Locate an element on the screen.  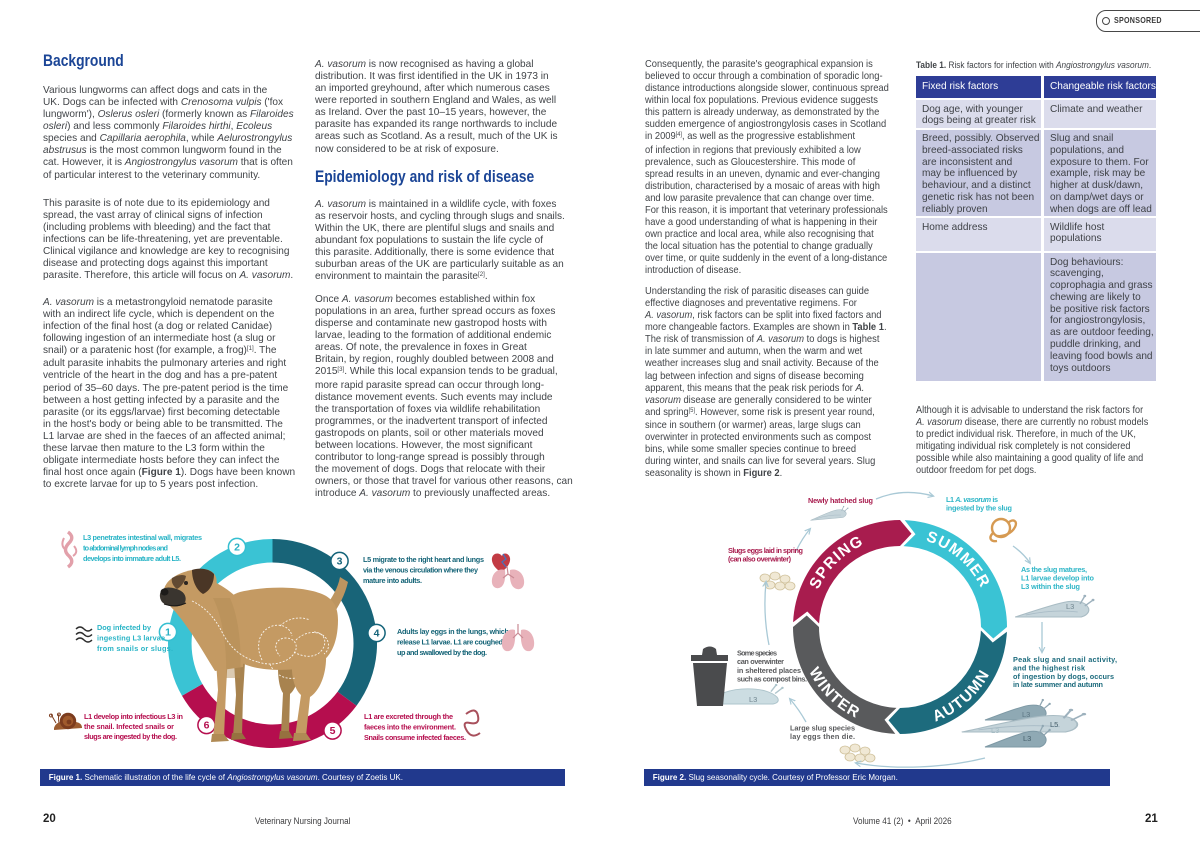
svg-text: of ingestion by dogs, occurs is located at coordinates (1063, 676).